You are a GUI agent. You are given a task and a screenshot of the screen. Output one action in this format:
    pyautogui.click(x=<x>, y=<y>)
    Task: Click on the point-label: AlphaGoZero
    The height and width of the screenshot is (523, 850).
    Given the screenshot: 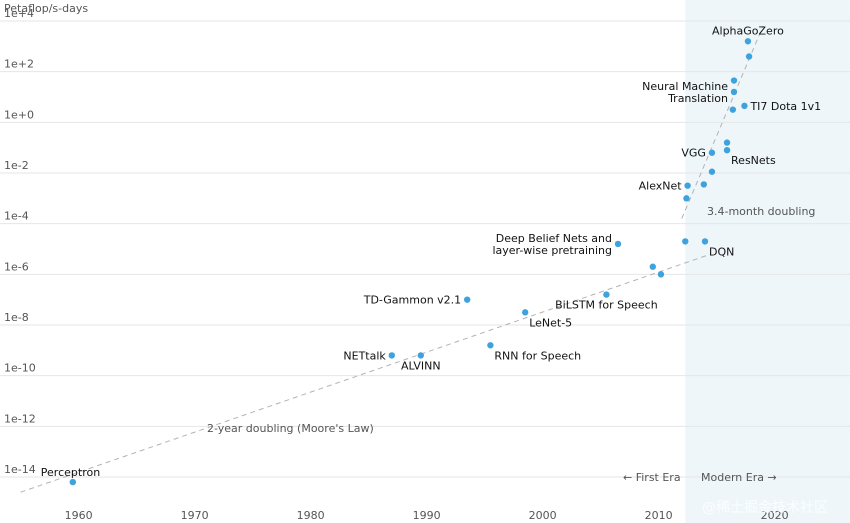 What is the action you would take?
    pyautogui.click(x=748, y=30)
    